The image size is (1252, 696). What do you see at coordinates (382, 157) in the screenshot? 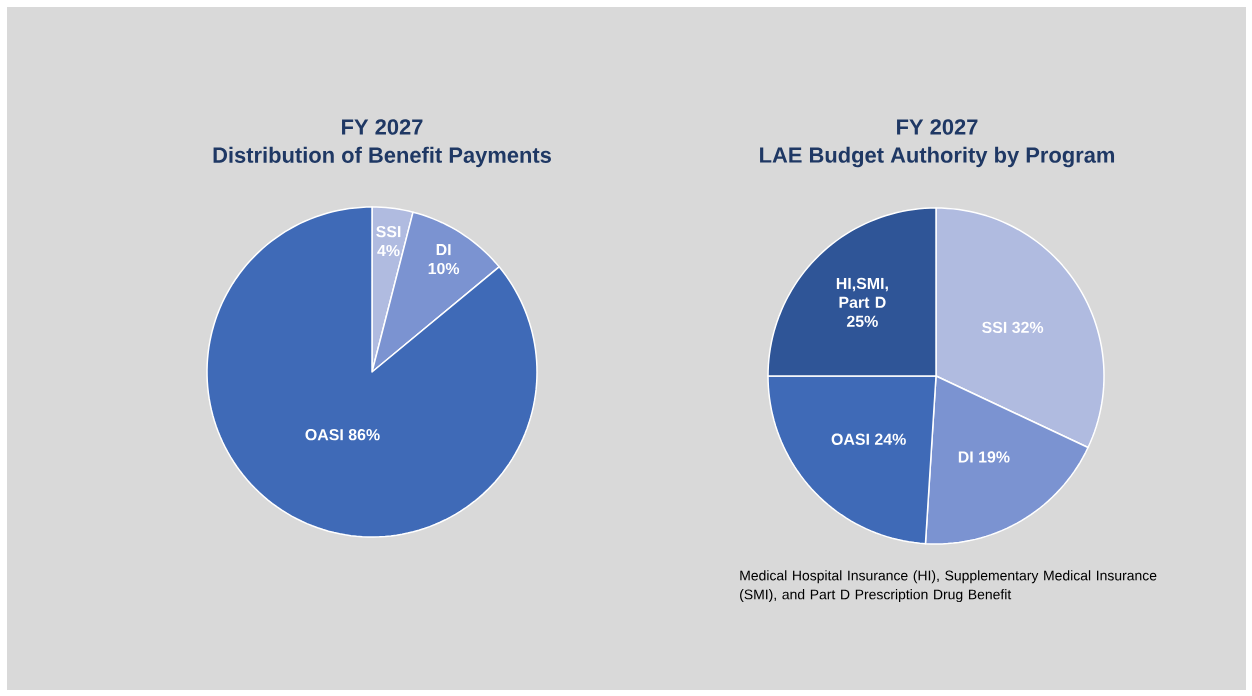
I see `chart-subtitle: Distribution of Benefit Payments` at bounding box center [382, 157].